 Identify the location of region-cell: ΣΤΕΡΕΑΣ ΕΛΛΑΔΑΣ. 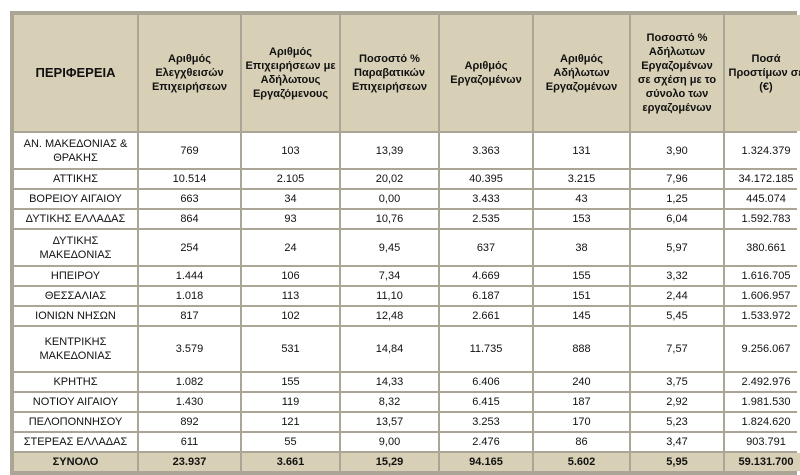
(75, 442).